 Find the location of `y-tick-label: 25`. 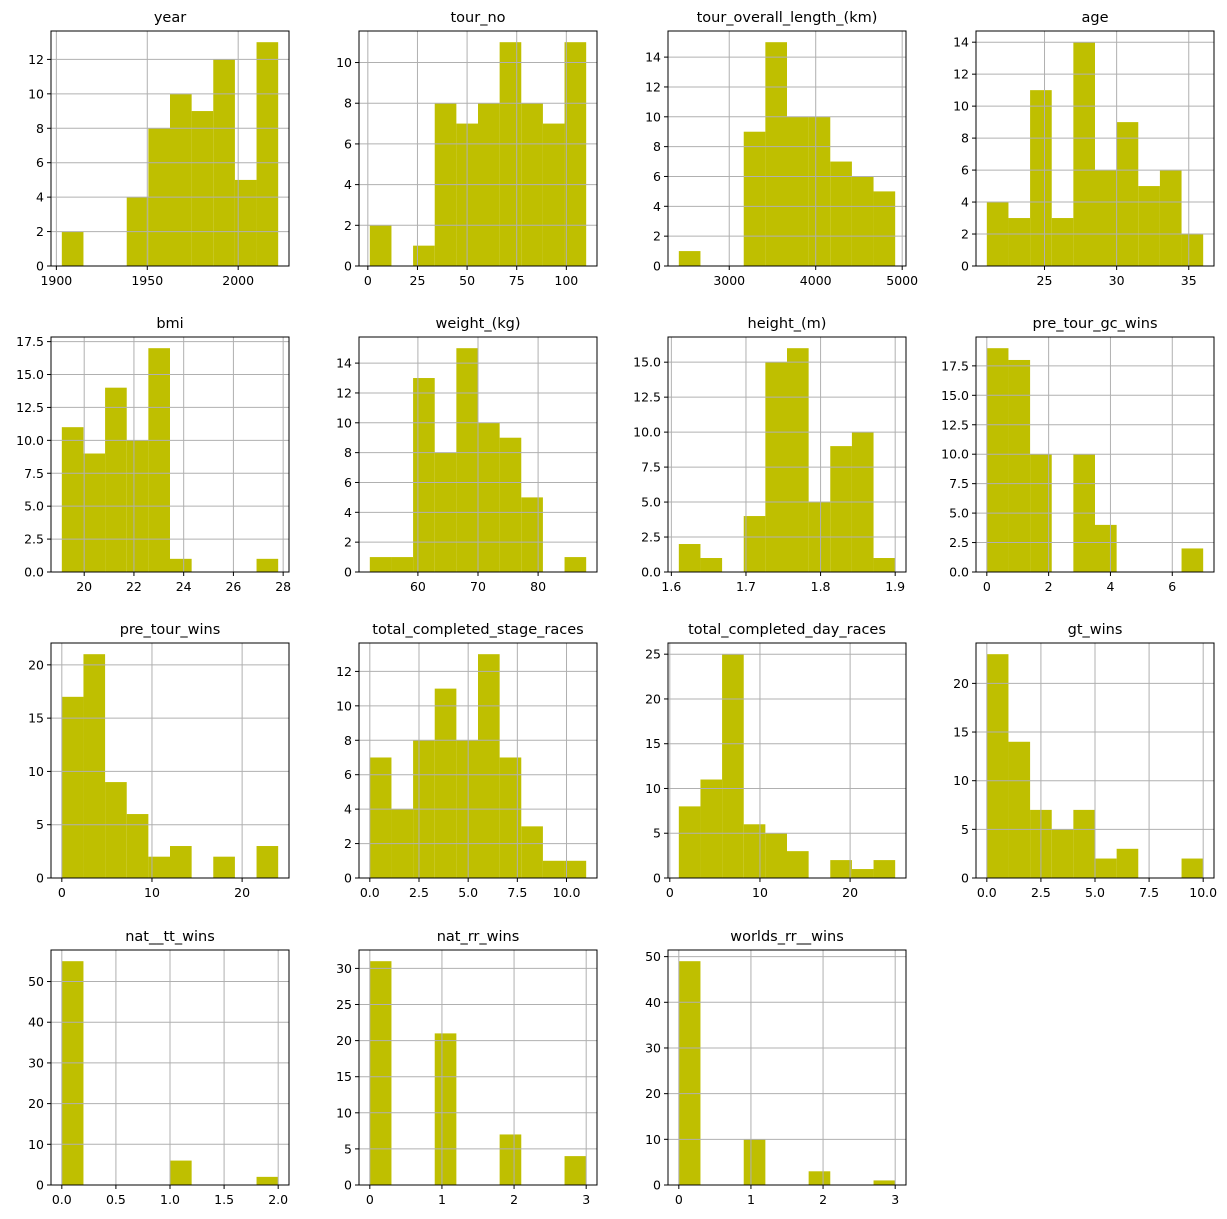

y-tick-label: 25 is located at coordinates (653, 654).